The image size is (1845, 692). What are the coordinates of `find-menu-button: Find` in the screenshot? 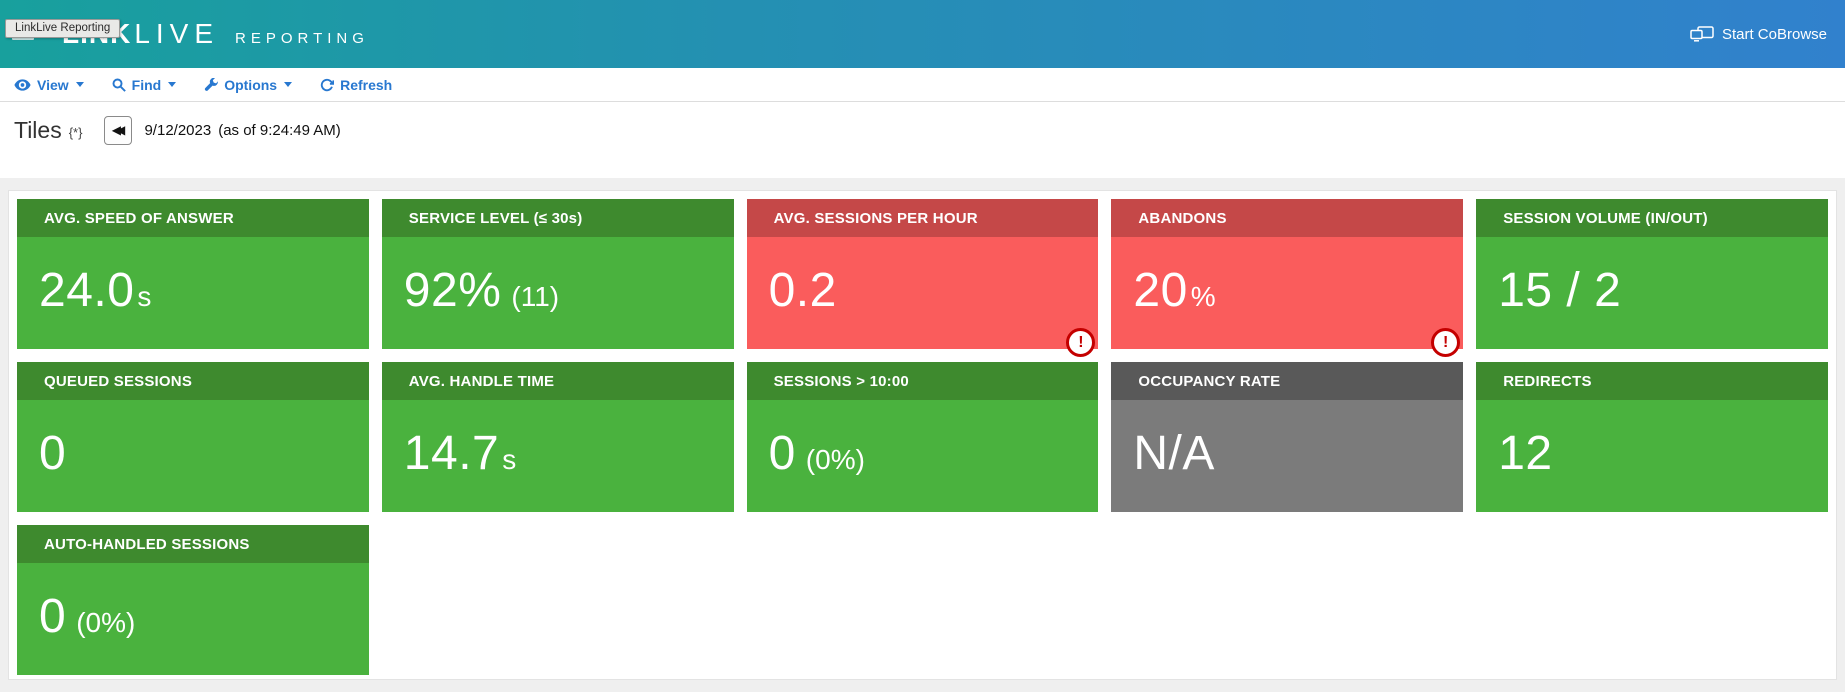 It's located at (144, 85).